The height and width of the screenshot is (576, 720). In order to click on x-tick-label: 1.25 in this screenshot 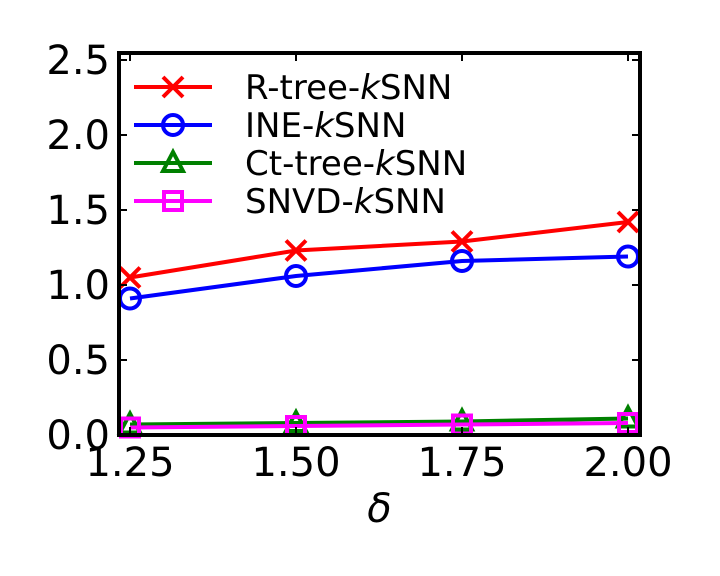, I will do `click(129, 463)`.